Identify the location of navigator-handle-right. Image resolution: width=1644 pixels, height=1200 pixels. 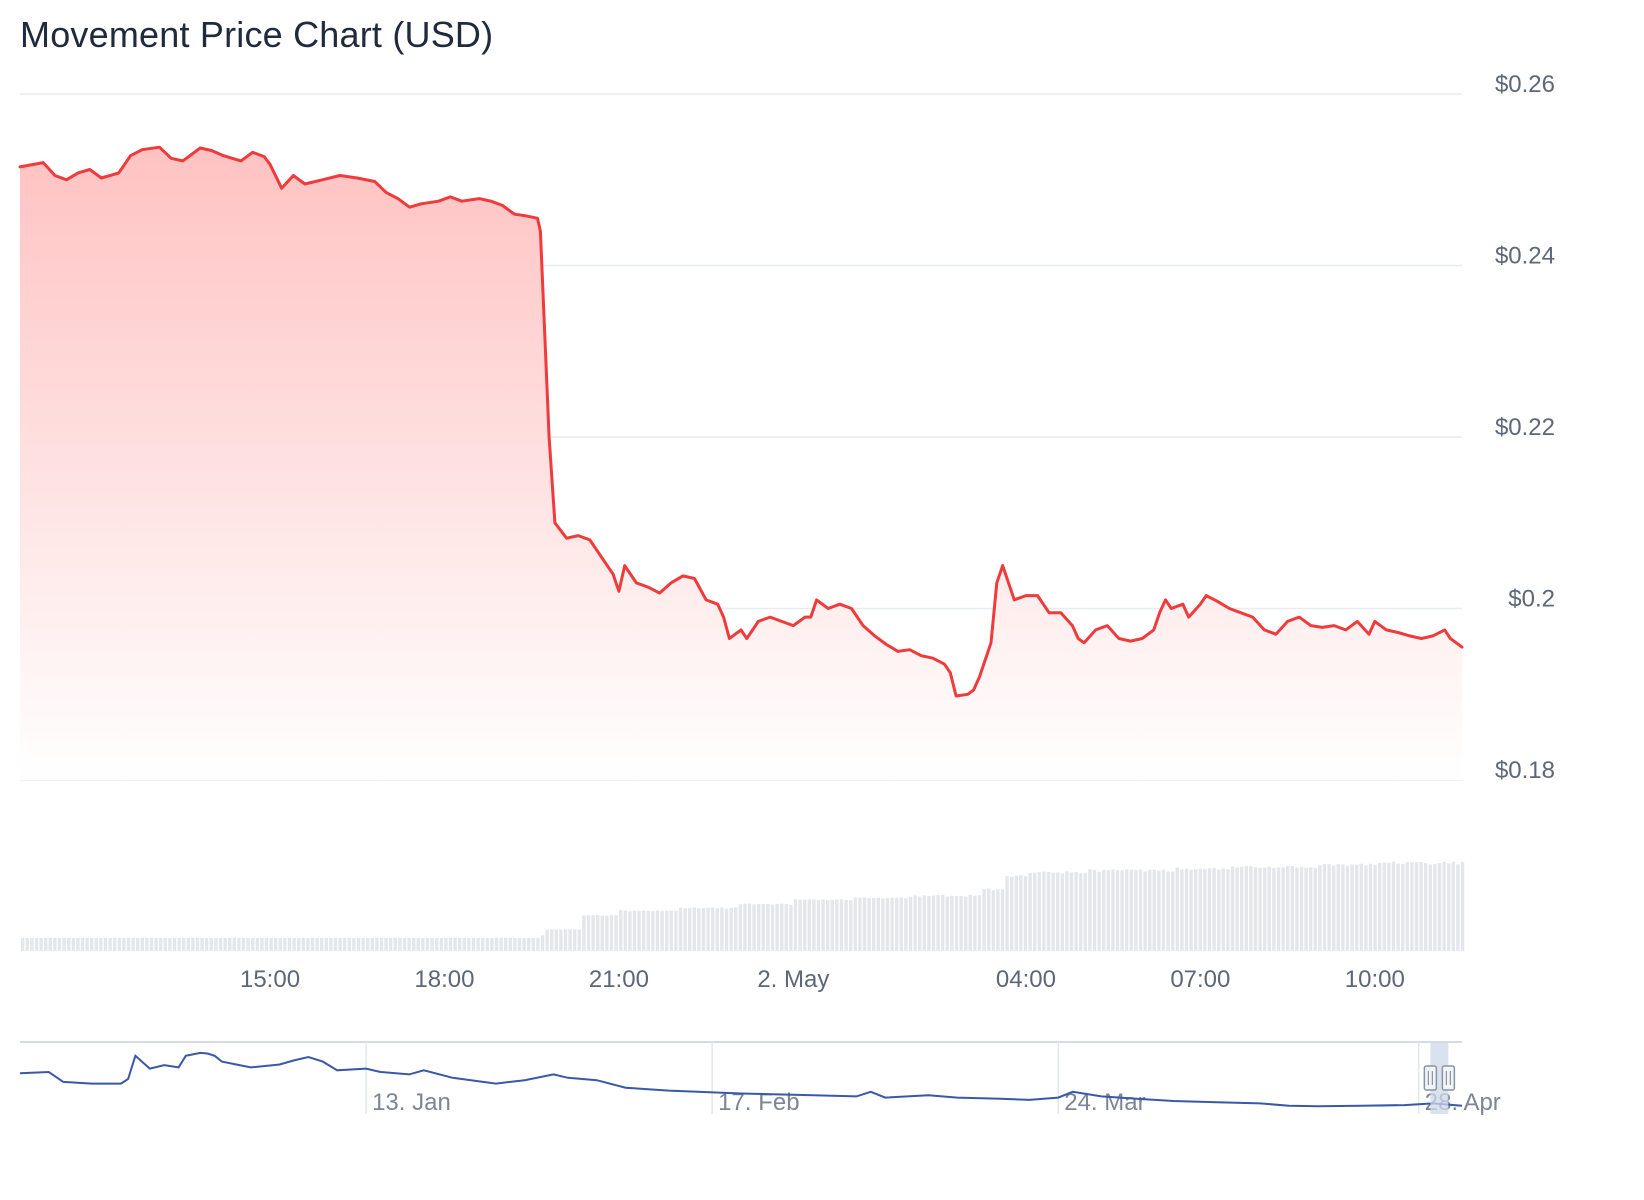
(1448, 1078).